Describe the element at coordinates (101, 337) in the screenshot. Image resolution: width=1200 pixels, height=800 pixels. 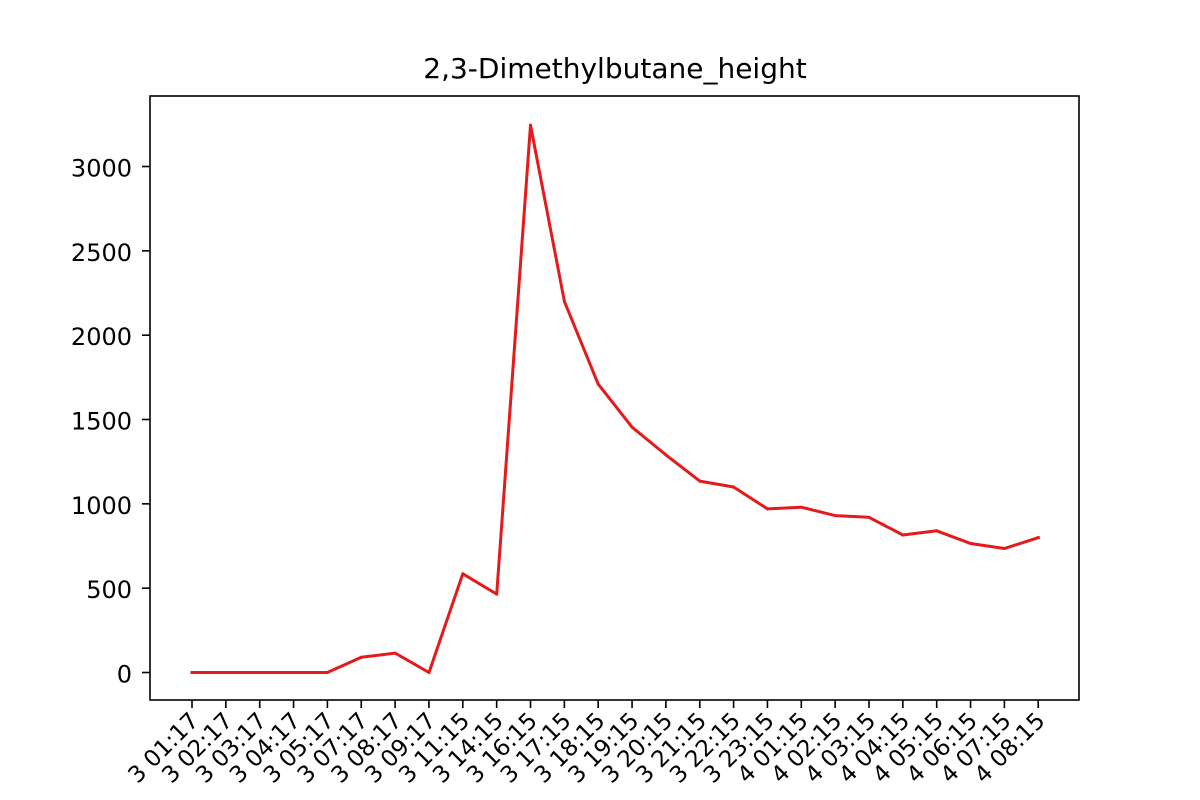
I see `y-tick-label: 2000` at that location.